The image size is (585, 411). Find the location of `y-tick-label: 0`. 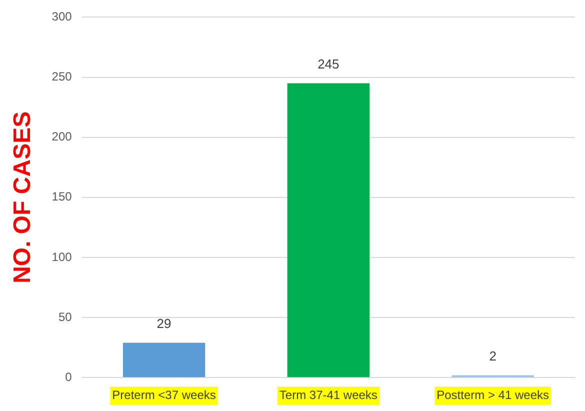

y-tick-label: 0 is located at coordinates (68, 377).